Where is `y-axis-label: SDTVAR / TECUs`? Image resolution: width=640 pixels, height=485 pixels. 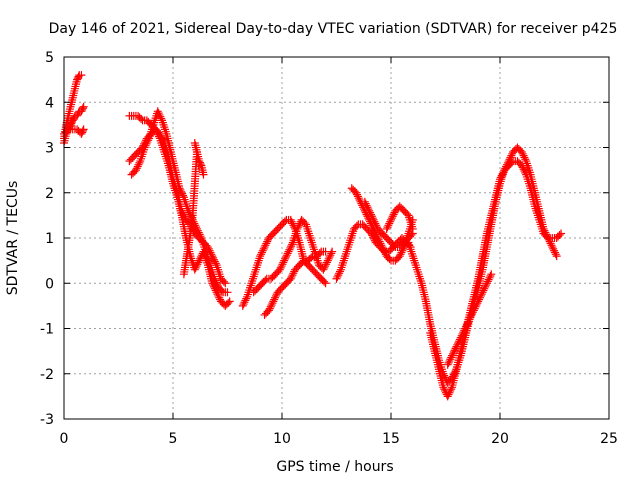 y-axis-label: SDTVAR / TECUs is located at coordinates (13, 238).